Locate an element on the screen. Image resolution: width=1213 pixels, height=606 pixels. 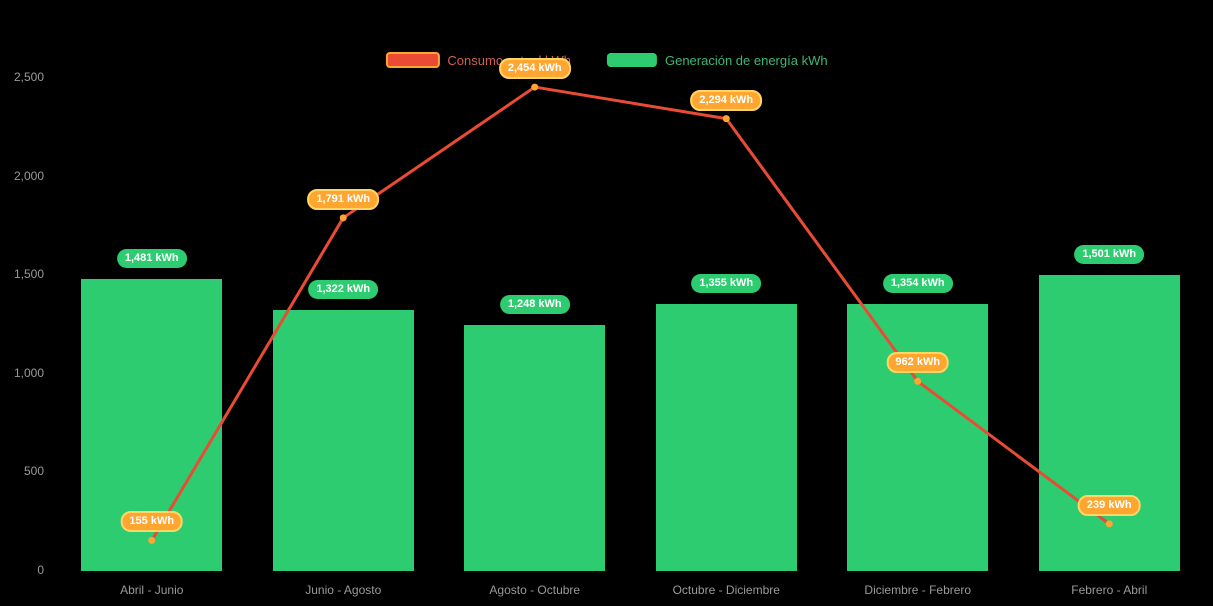
generation-value-label: 1,481 kWh is located at coordinates (151, 258).